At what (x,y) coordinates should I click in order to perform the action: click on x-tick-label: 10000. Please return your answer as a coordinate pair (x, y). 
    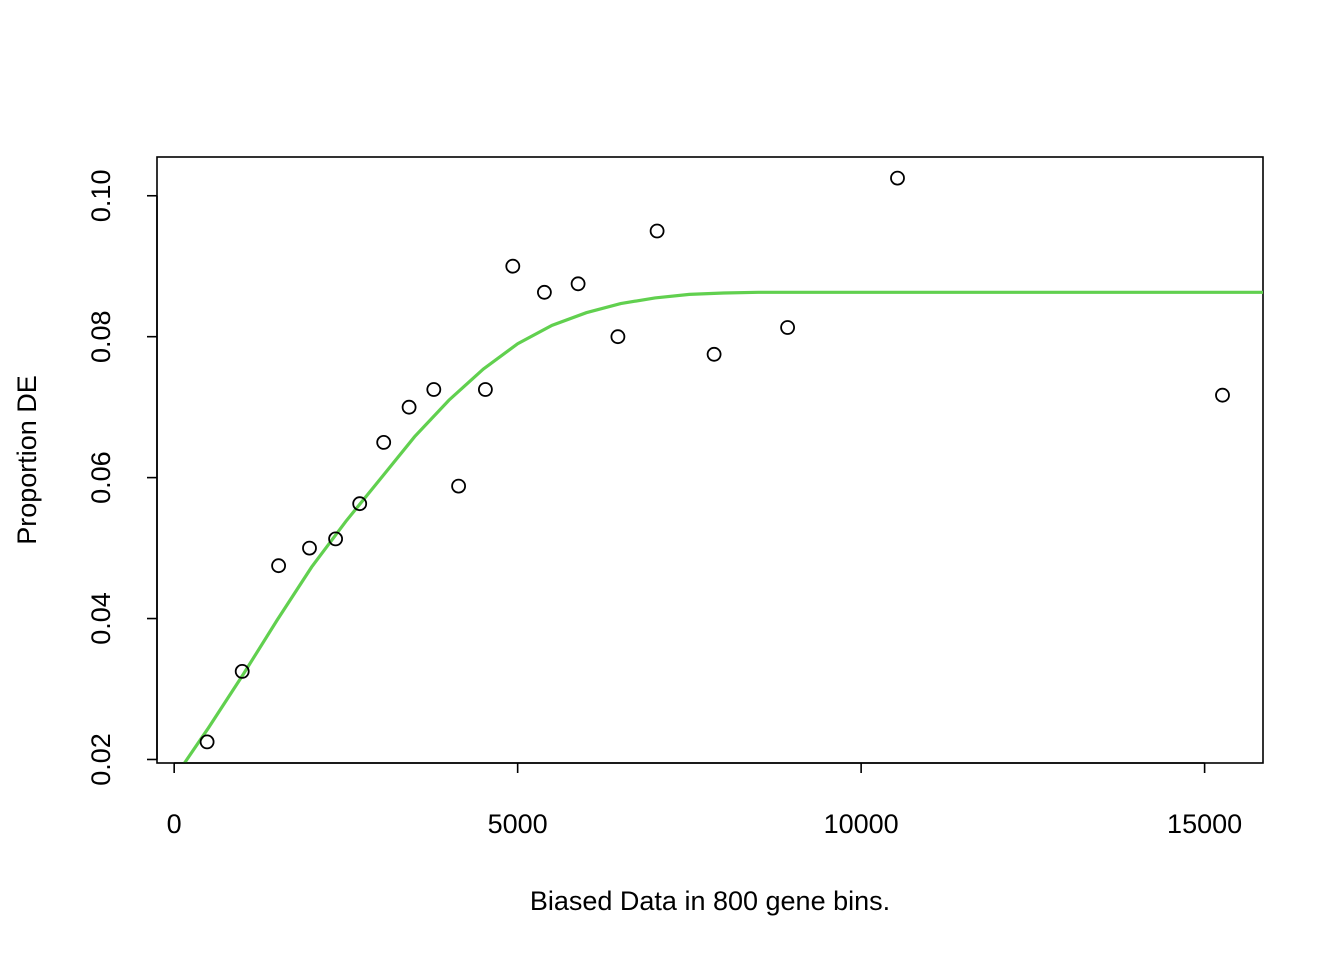
    Looking at the image, I should click on (861, 824).